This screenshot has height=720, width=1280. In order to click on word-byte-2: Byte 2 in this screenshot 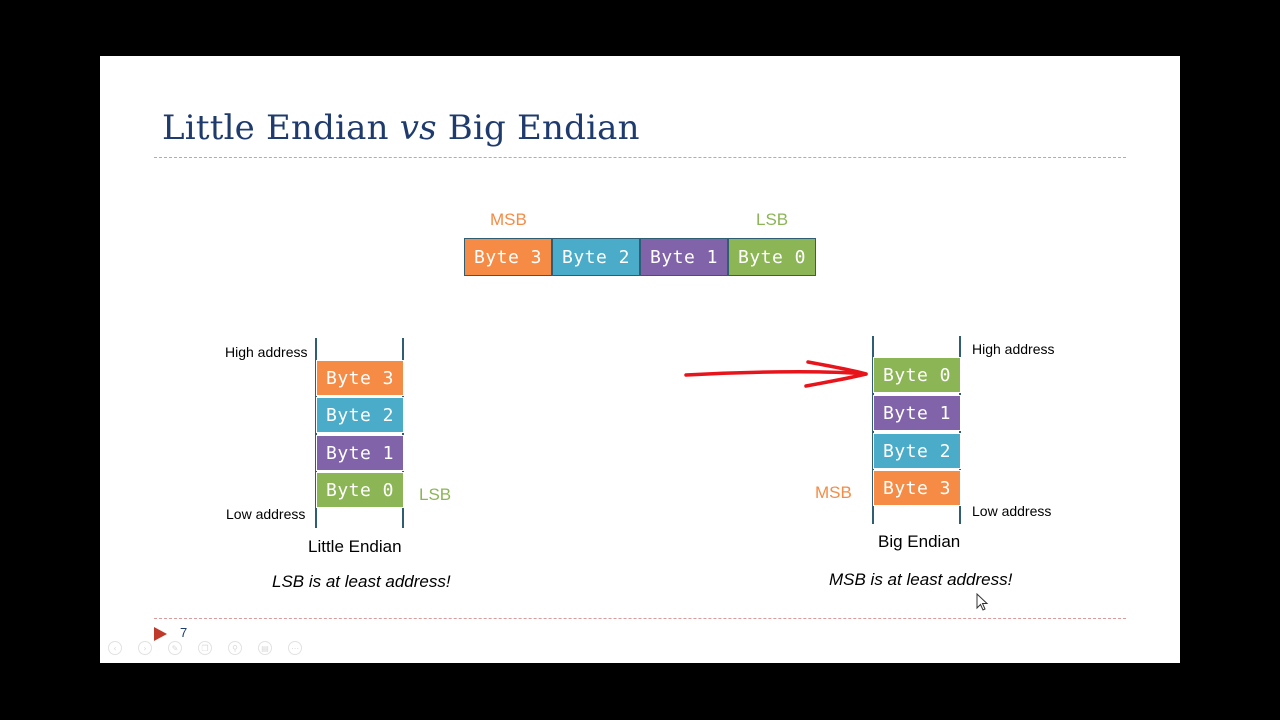, I will do `click(596, 257)`.